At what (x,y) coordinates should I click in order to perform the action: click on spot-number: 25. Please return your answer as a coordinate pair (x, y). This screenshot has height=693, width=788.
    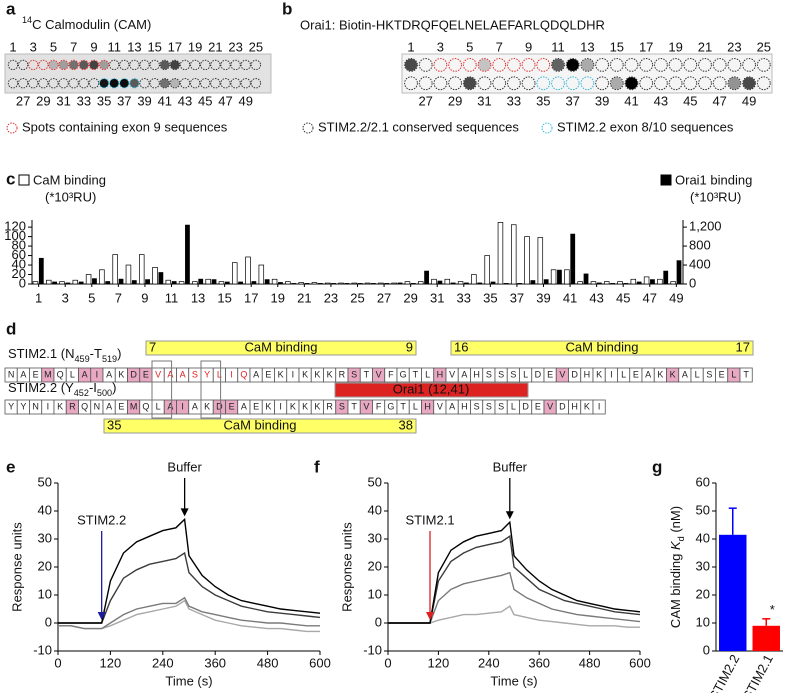
    Looking at the image, I should click on (256, 46).